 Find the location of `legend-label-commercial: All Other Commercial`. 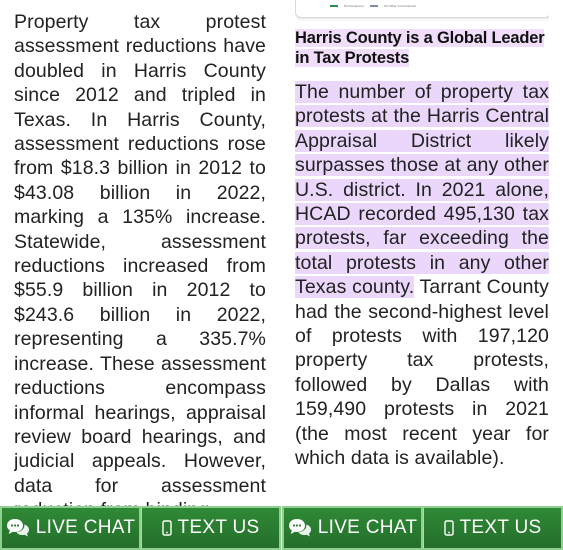

legend-label-commercial: All Other Commercial is located at coordinates (399, 6).